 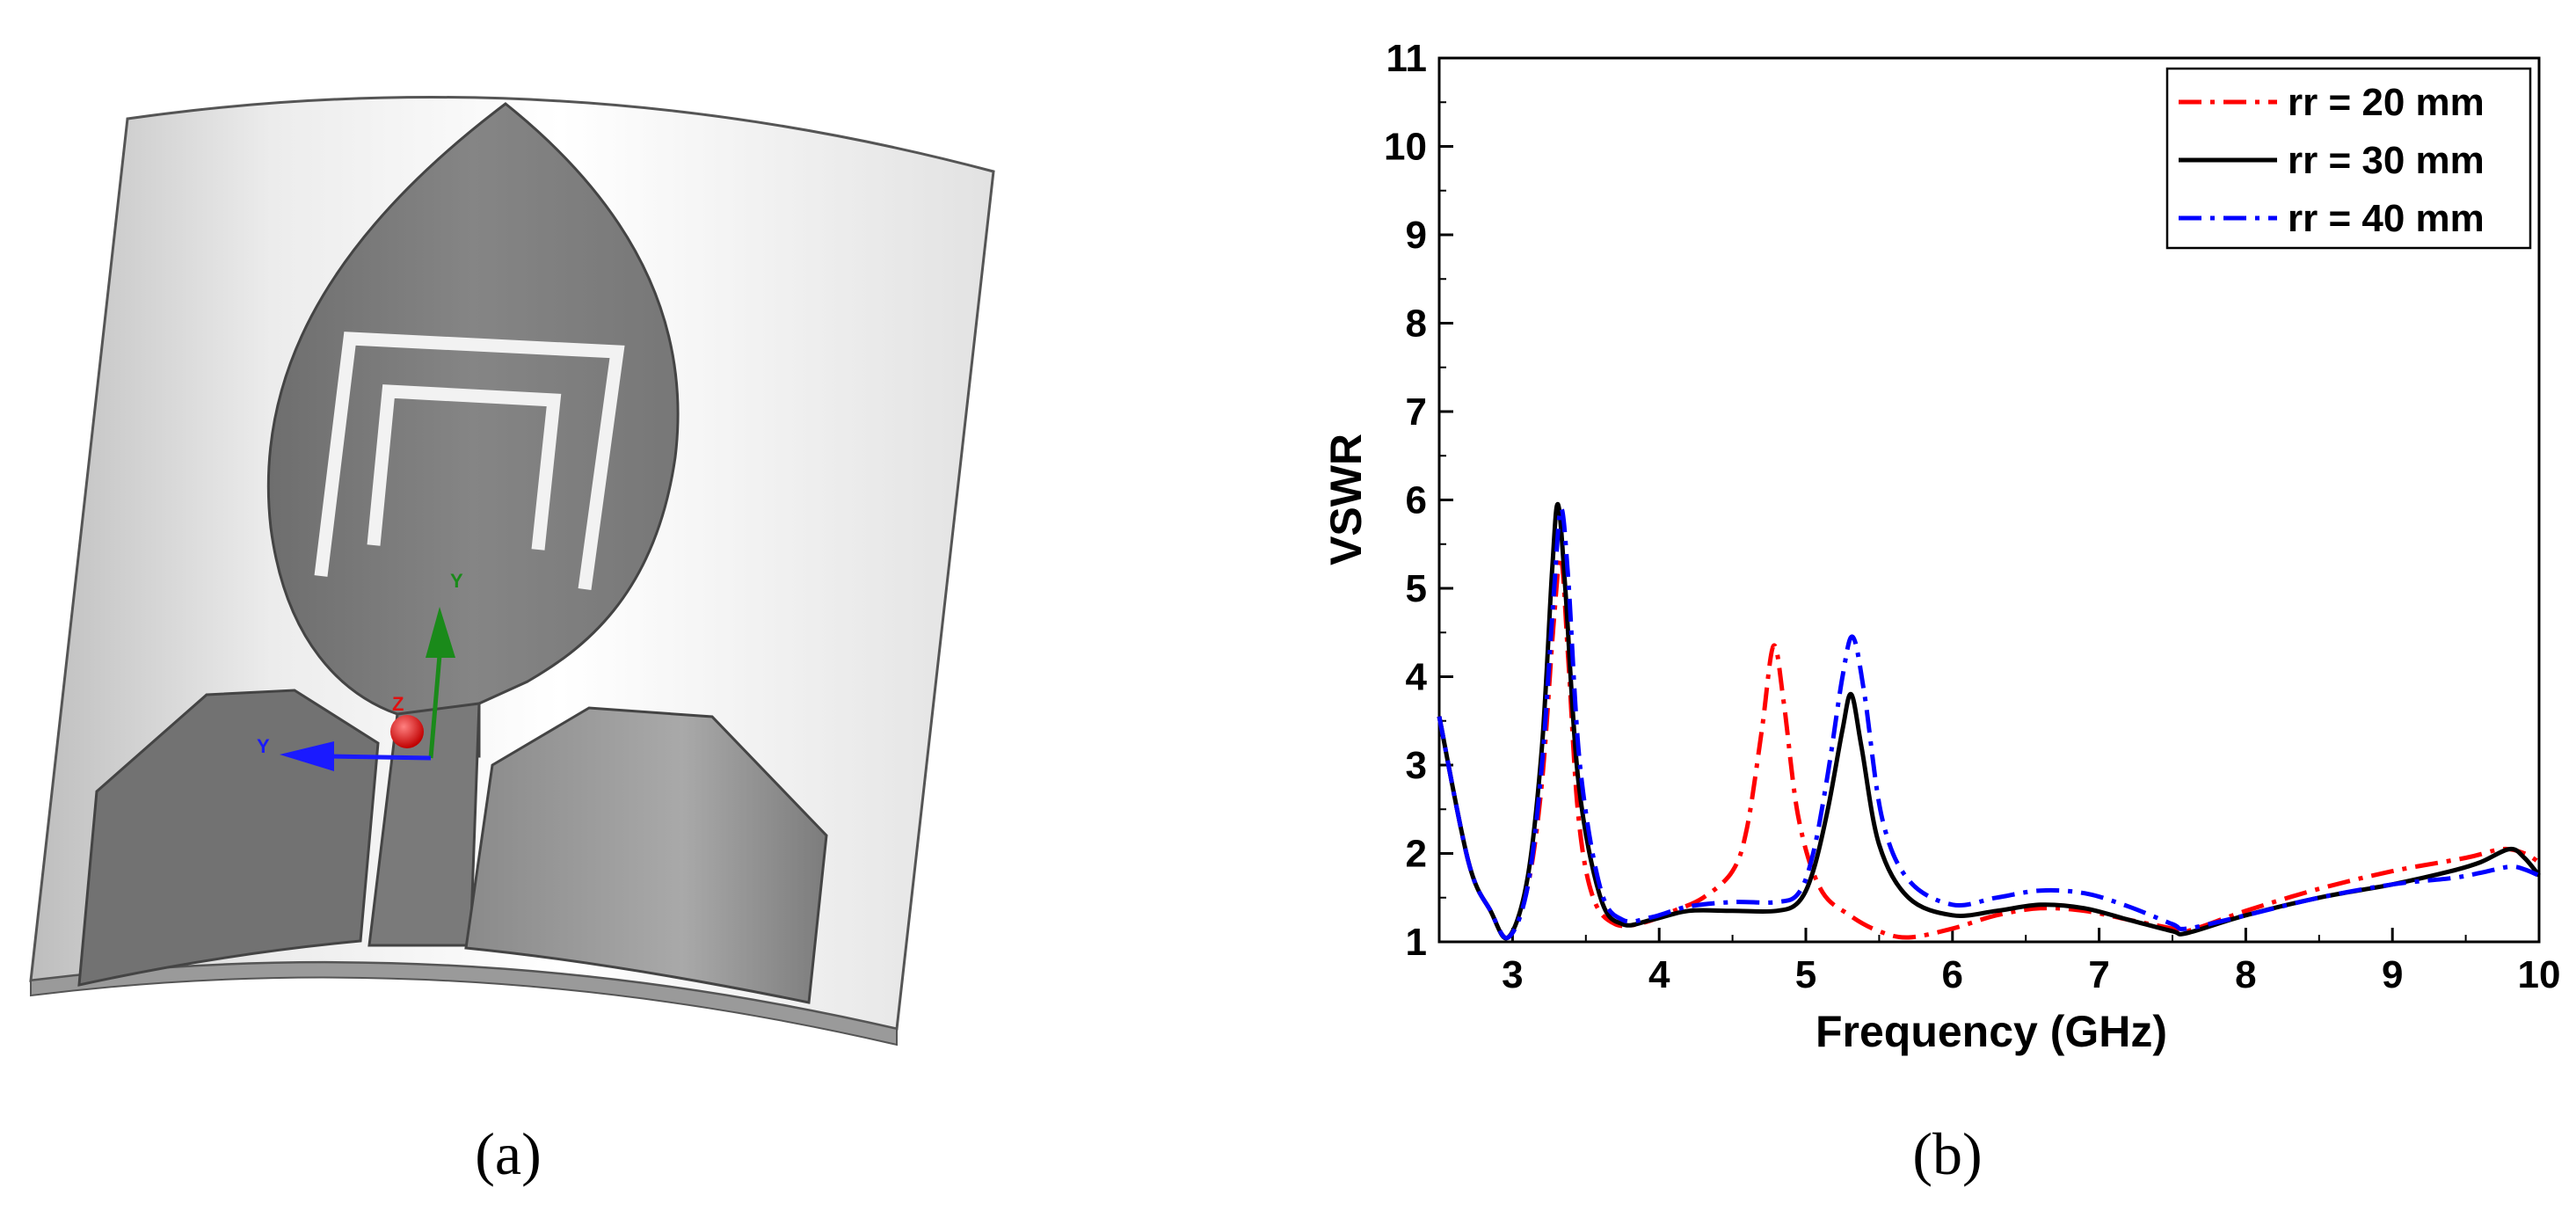 I want to click on y-tick-label: 10, so click(x=1405, y=147).